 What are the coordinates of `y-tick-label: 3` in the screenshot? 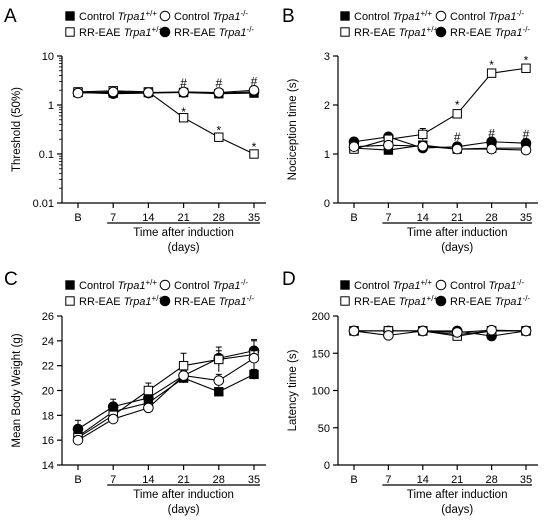 It's located at (327, 57).